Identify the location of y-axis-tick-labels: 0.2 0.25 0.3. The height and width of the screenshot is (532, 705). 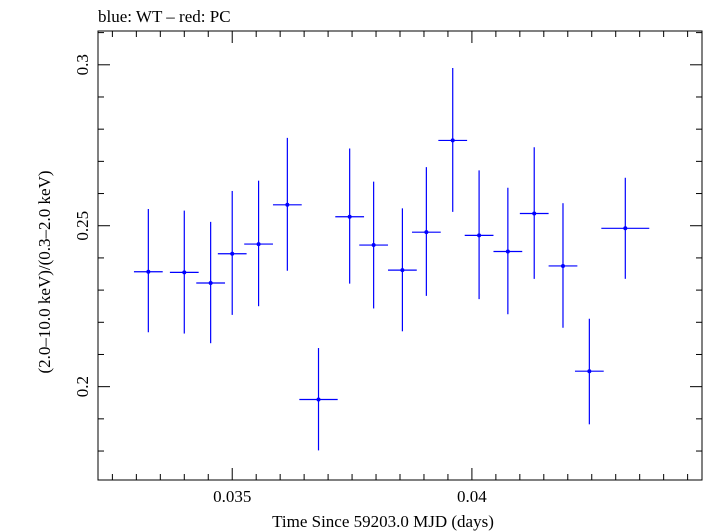
(82, 225).